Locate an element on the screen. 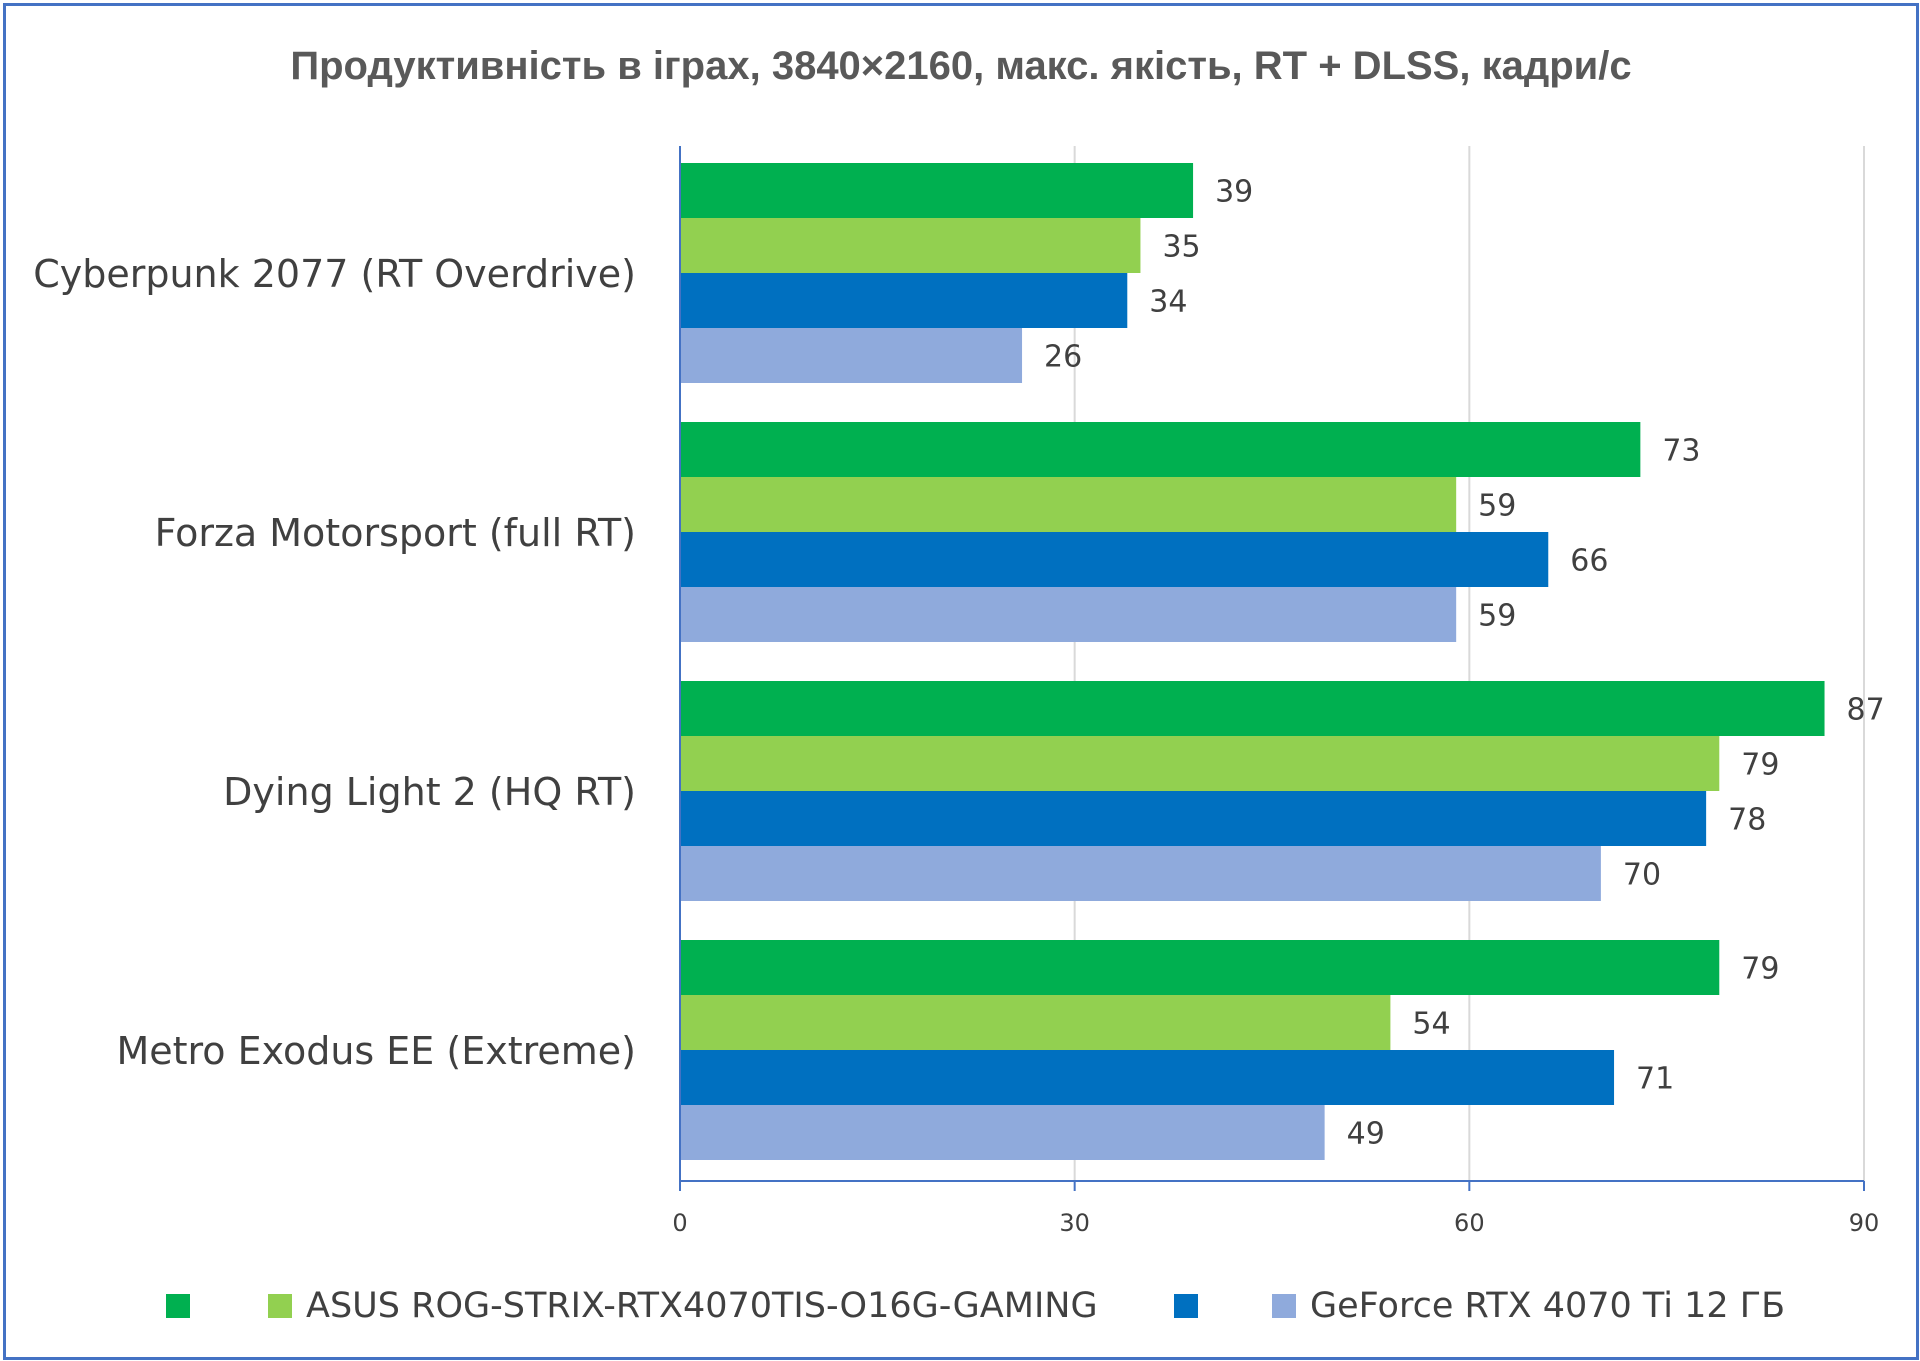  data-label: 78 is located at coordinates (1747, 820).